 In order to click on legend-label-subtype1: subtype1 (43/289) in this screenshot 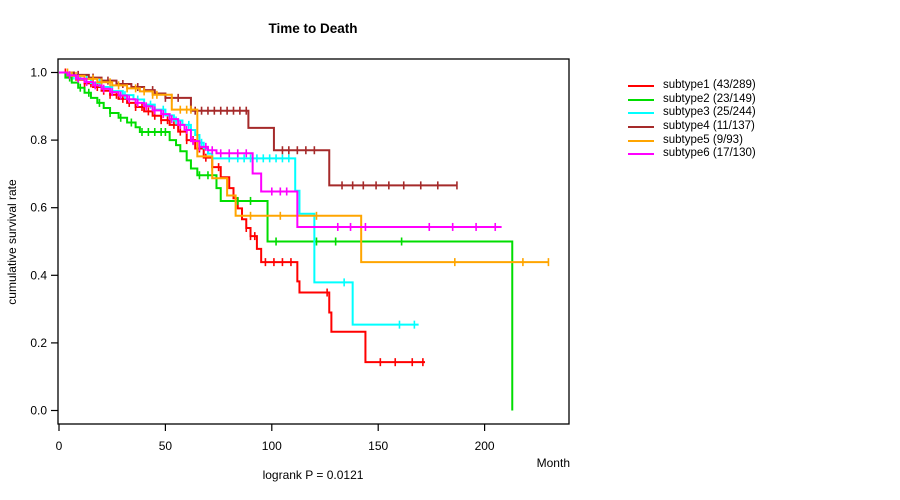, I will do `click(709, 85)`.